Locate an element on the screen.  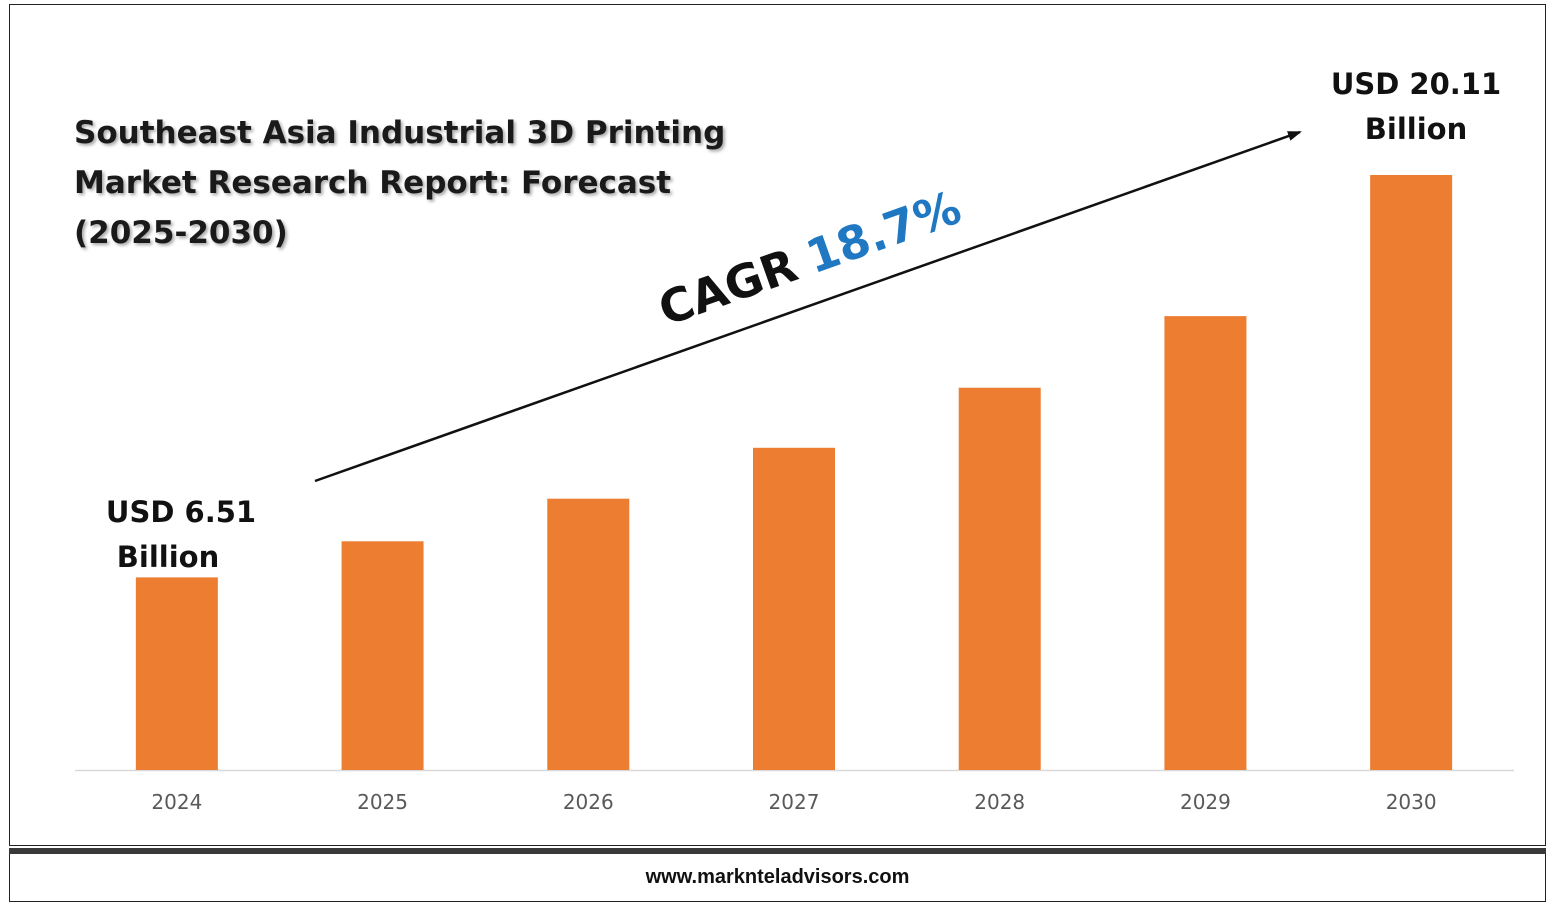
end-value-amount: USD 20.11 is located at coordinates (1416, 84).